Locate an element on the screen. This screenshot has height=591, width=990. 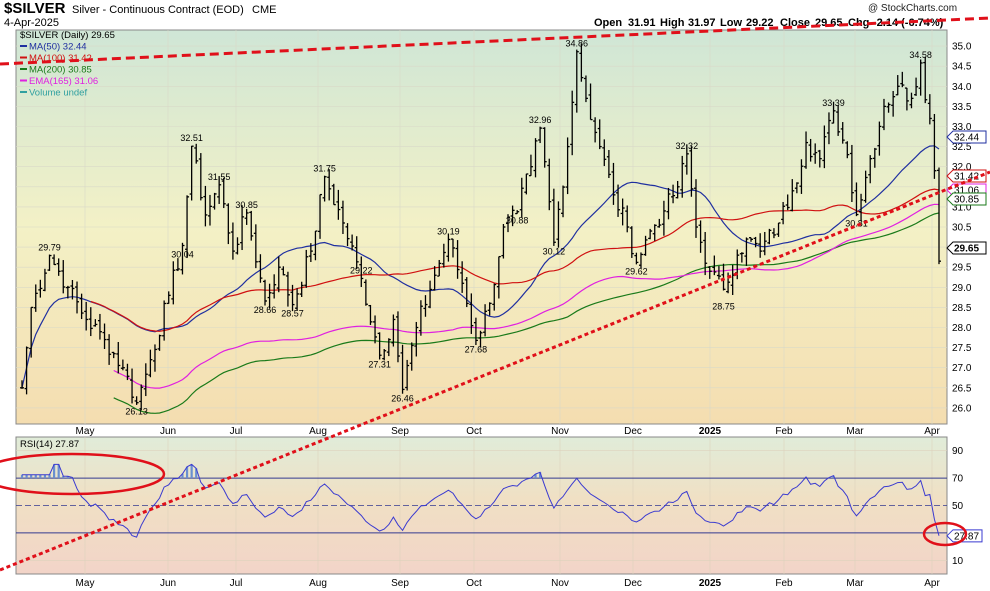
price-annotation: 31.55 is located at coordinates (219, 177).